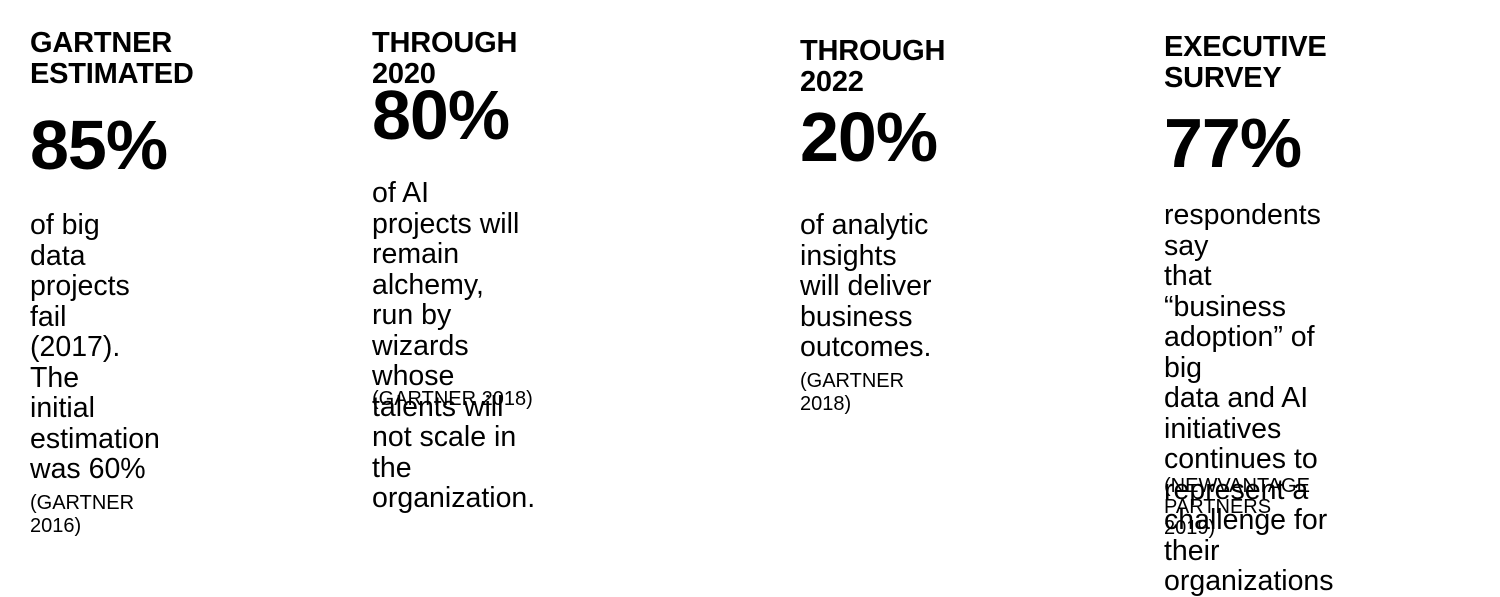 The image size is (1500, 597). I want to click on stat-percent: 20%, so click(869, 137).